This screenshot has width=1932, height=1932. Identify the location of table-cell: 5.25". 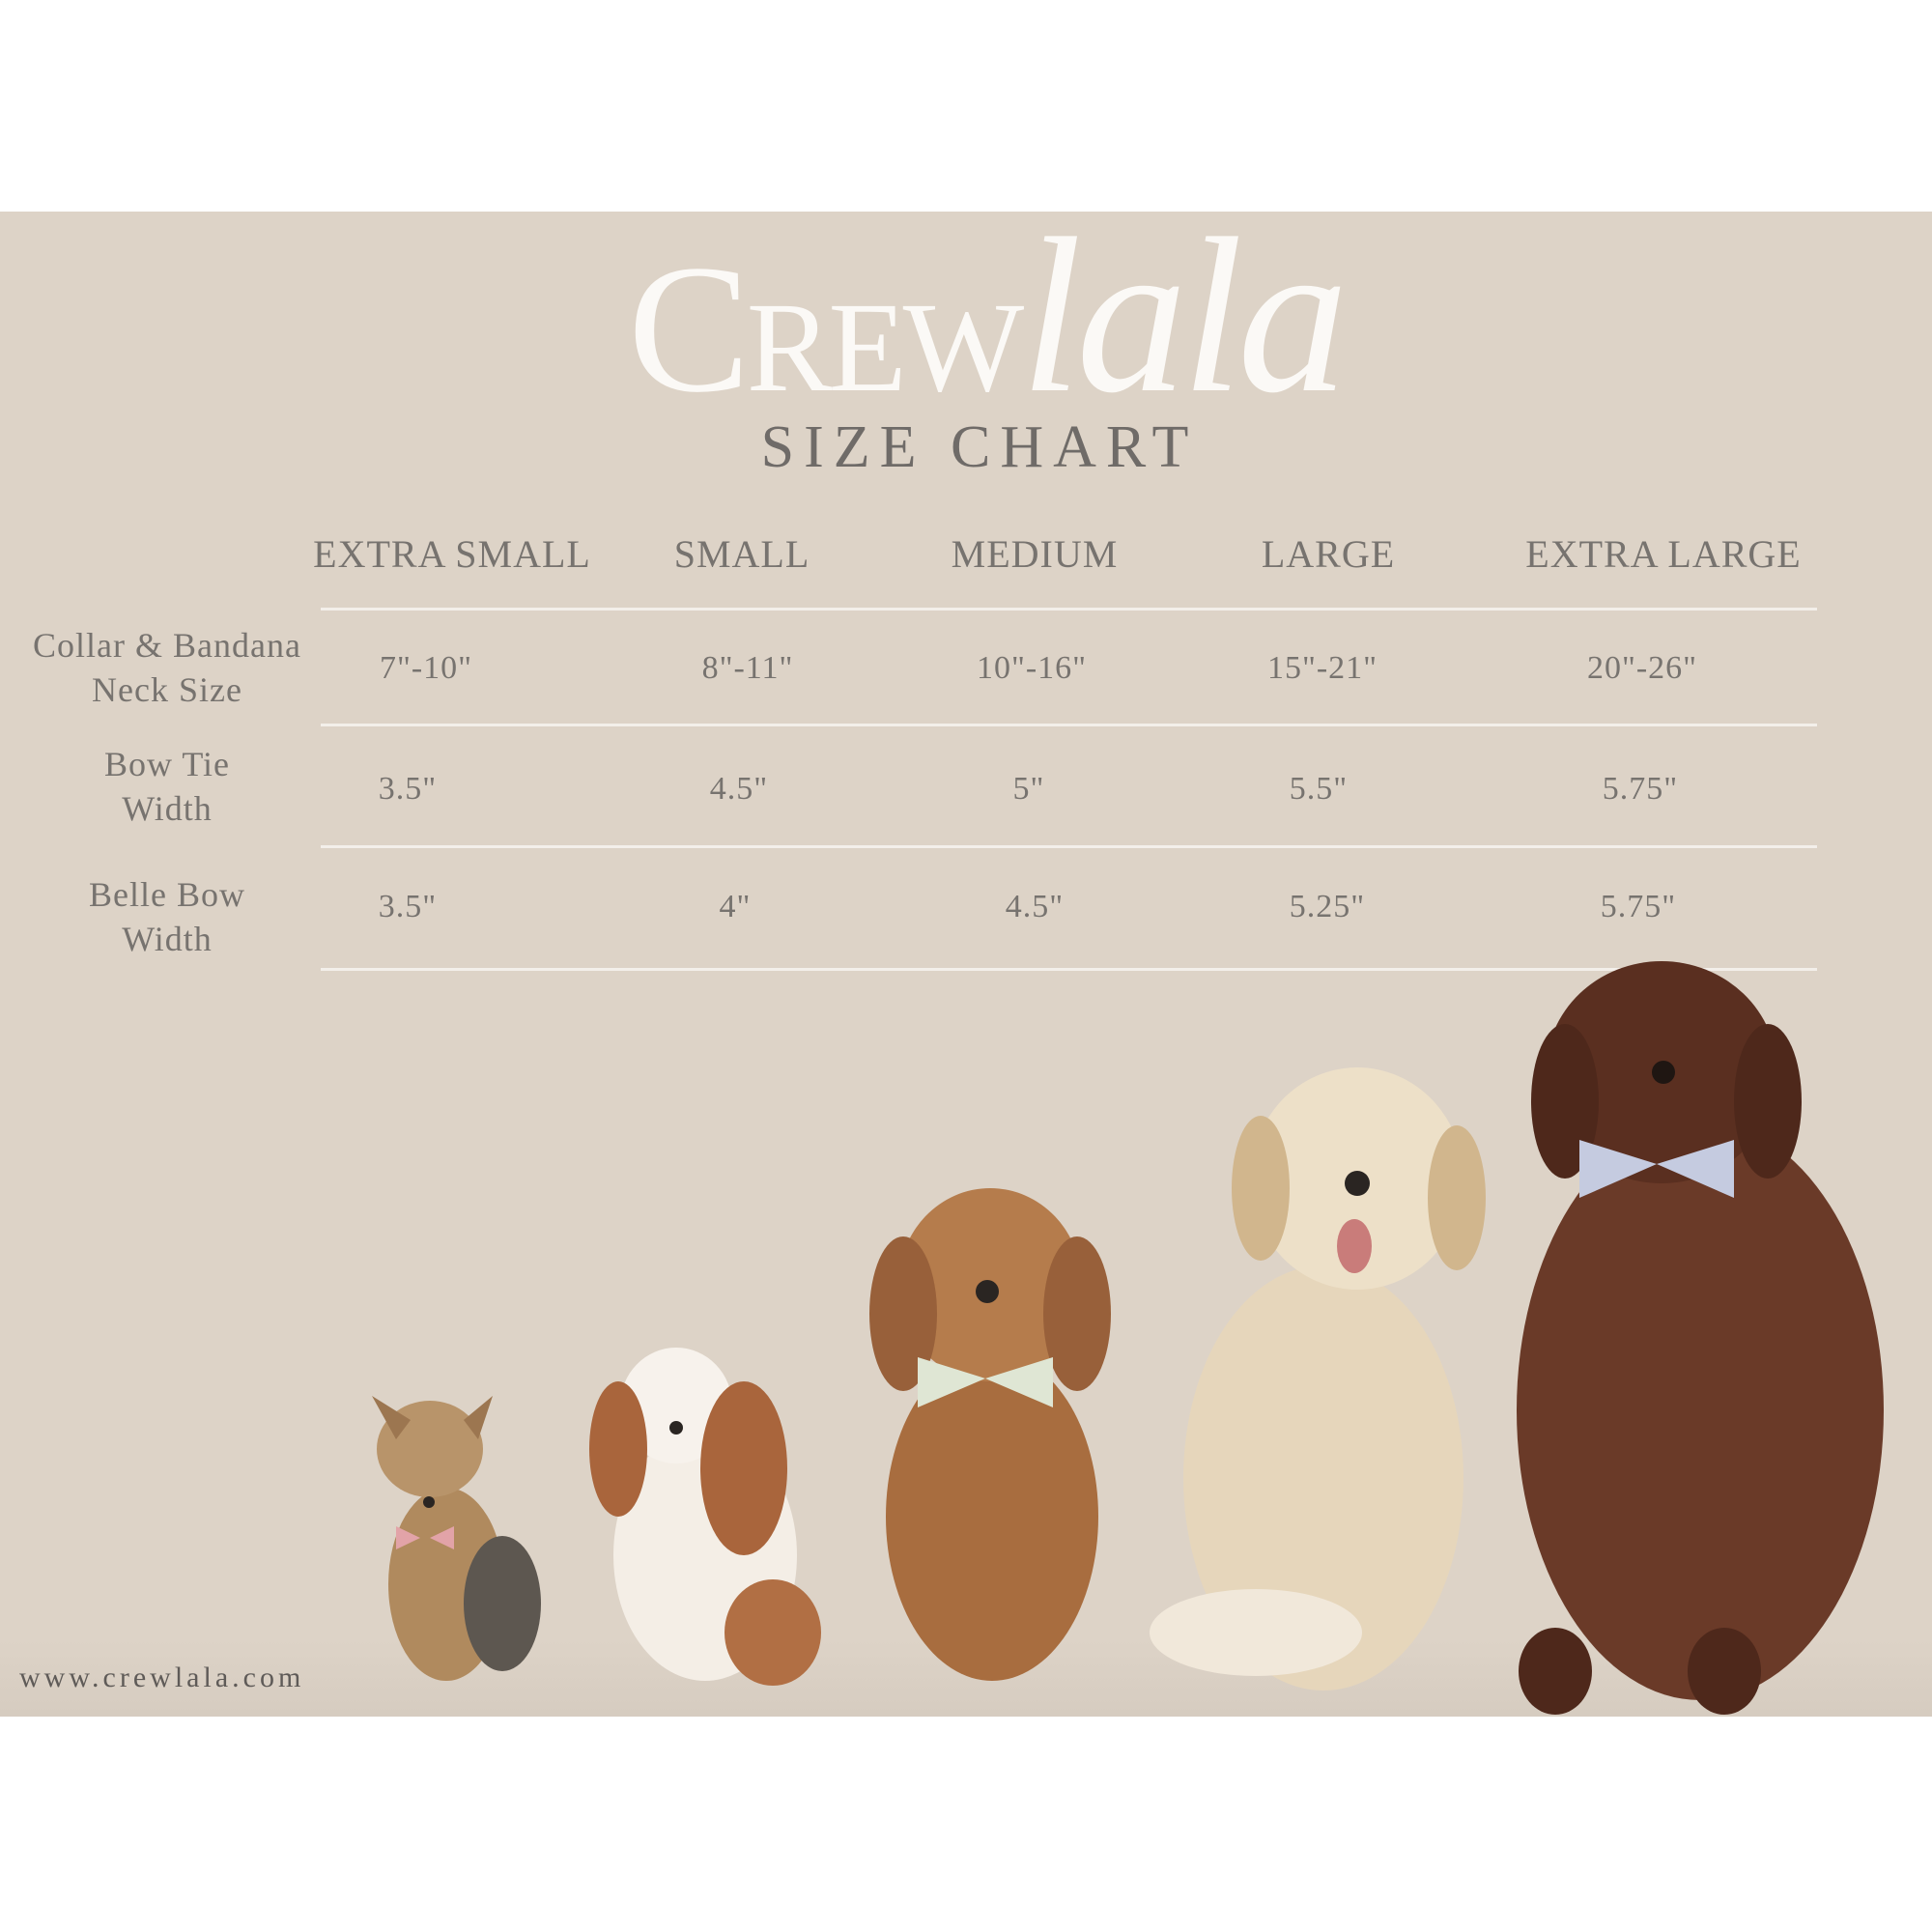
(1327, 906).